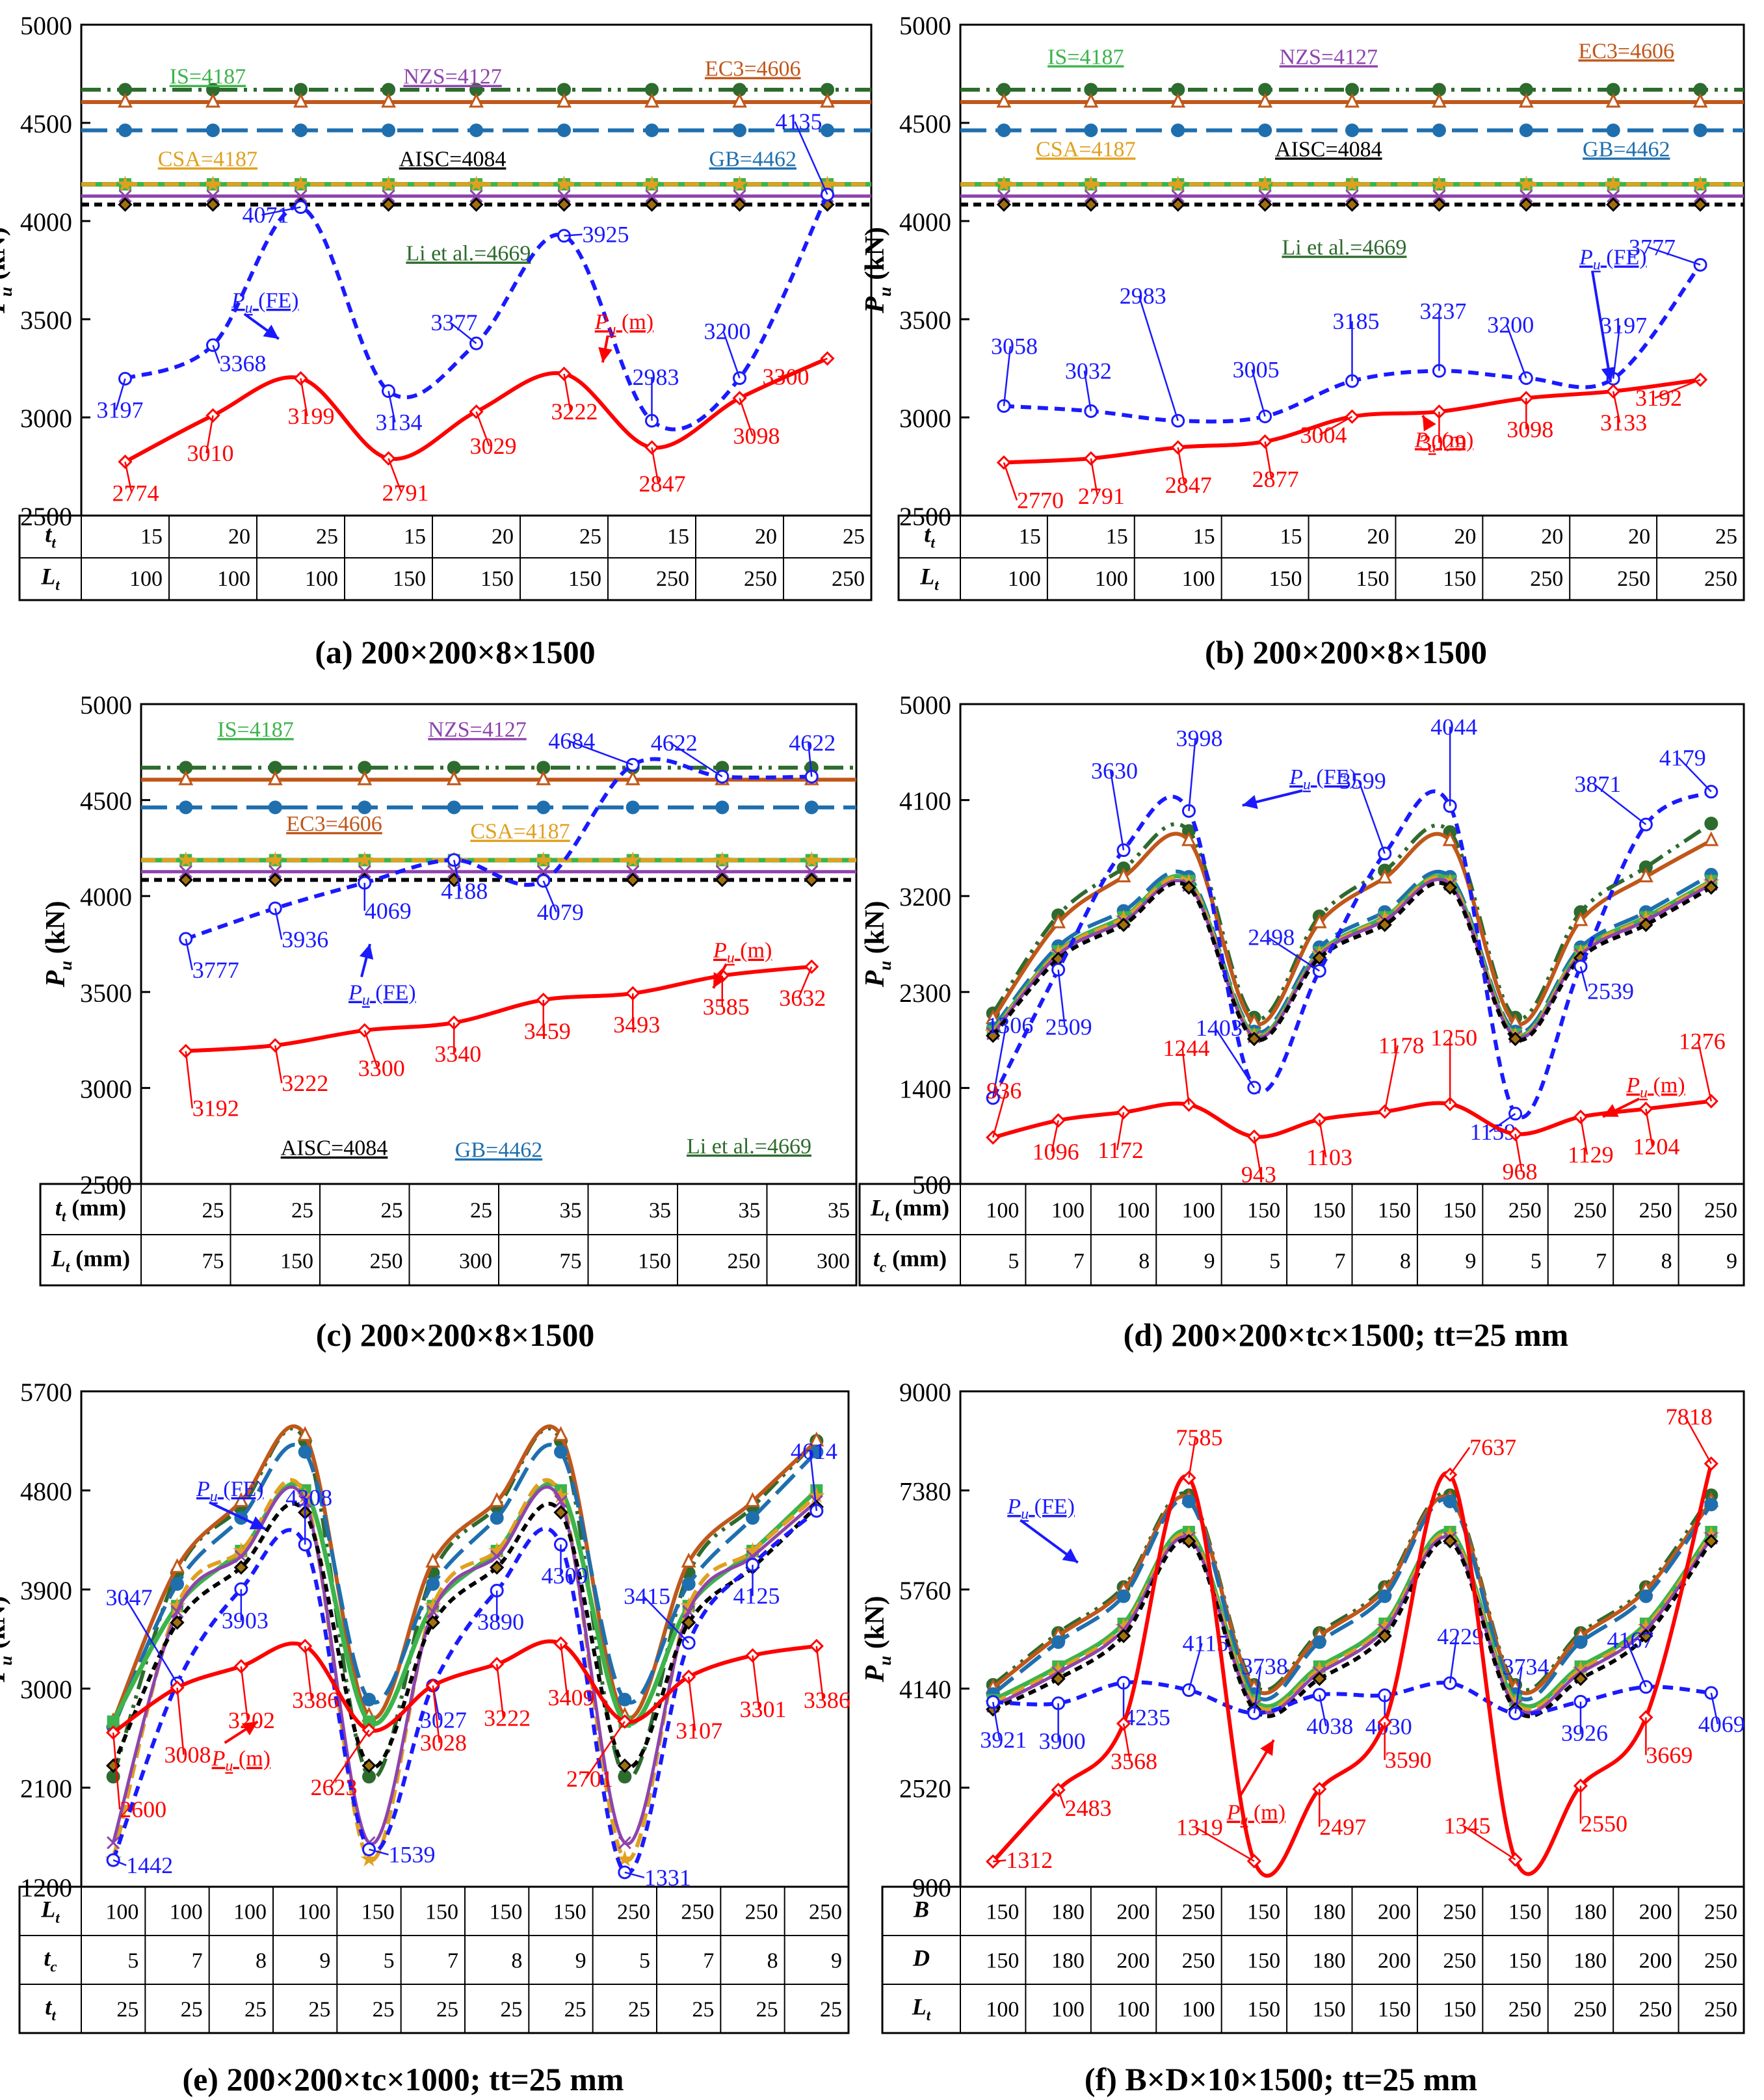 The width and height of the screenshot is (1764, 2100). Describe the element at coordinates (499, 849) in the screenshot. I see `series-line-FE` at that location.